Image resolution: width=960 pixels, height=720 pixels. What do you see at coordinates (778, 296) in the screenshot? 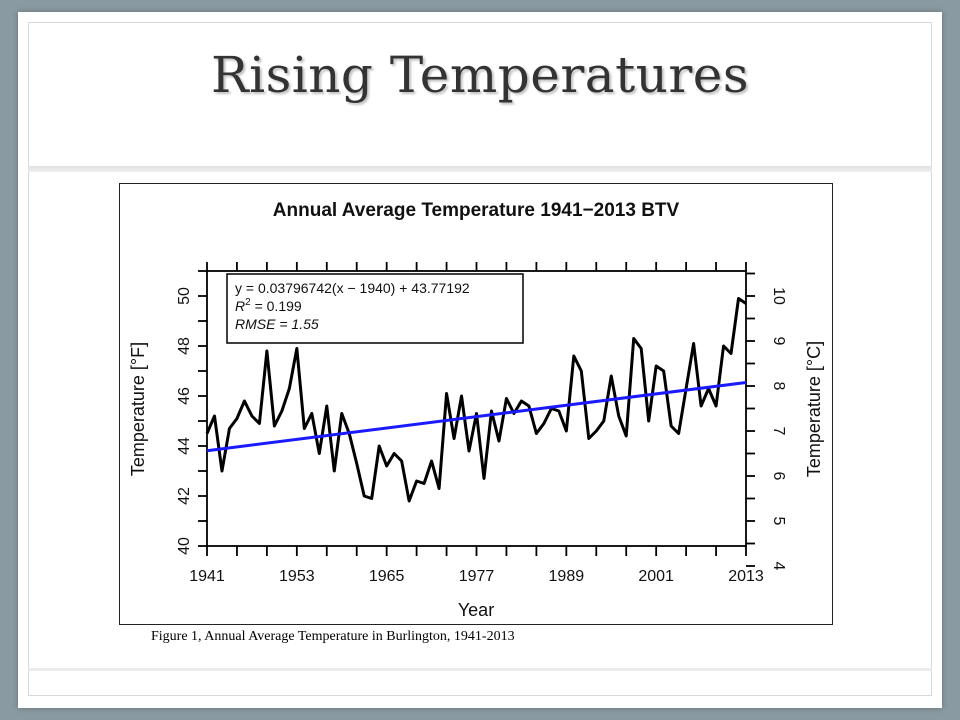
I see `y-right-tick-label: 10` at bounding box center [778, 296].